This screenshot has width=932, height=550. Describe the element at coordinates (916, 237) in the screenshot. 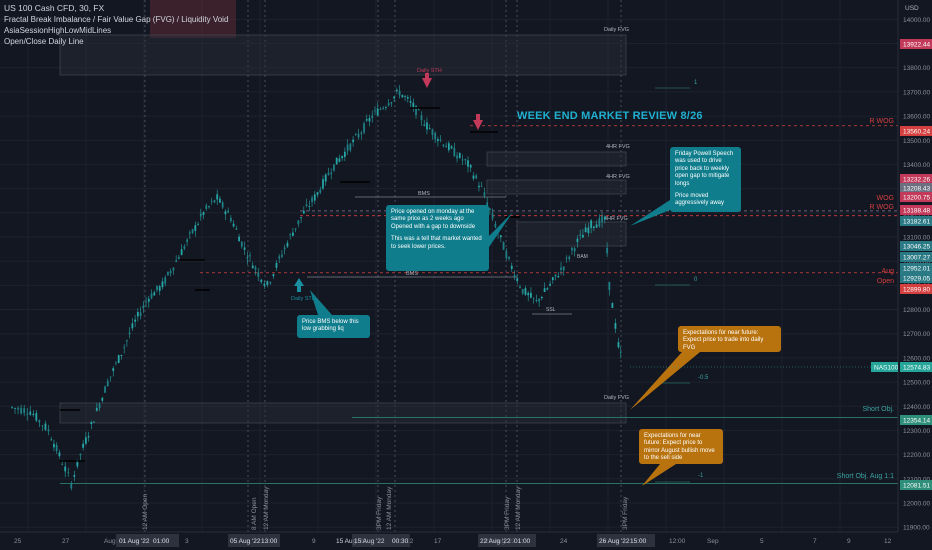

I see `price-tick-label: 13100.00` at that location.